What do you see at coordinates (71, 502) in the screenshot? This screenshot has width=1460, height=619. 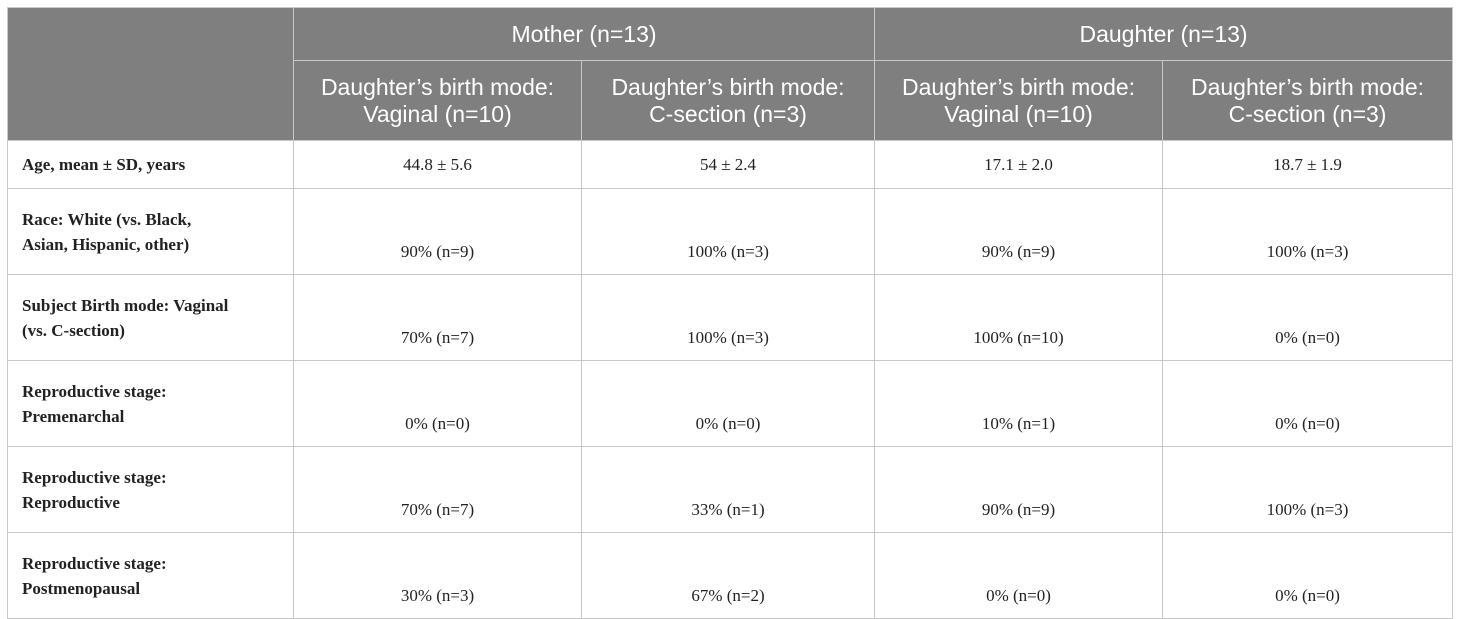 I see `row-label-line: Reproductive` at bounding box center [71, 502].